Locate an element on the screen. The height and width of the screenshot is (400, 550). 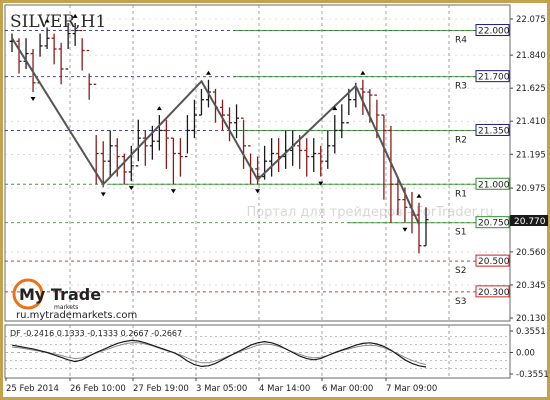
logo-ring is located at coordinates (28, 294).